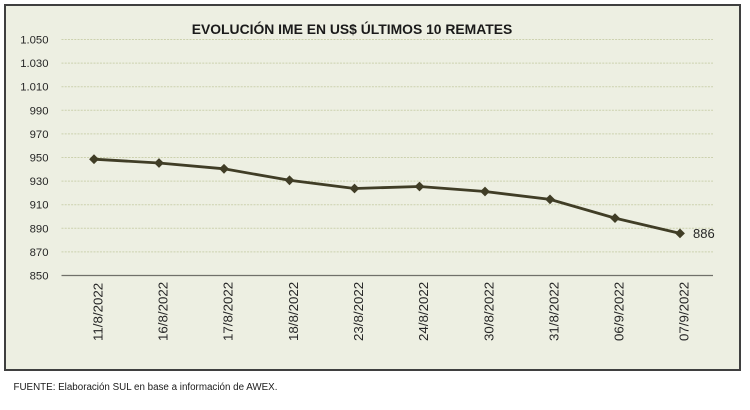  Describe the element at coordinates (358, 311) in the screenshot. I see `svg-text: 23/8/2022` at that location.